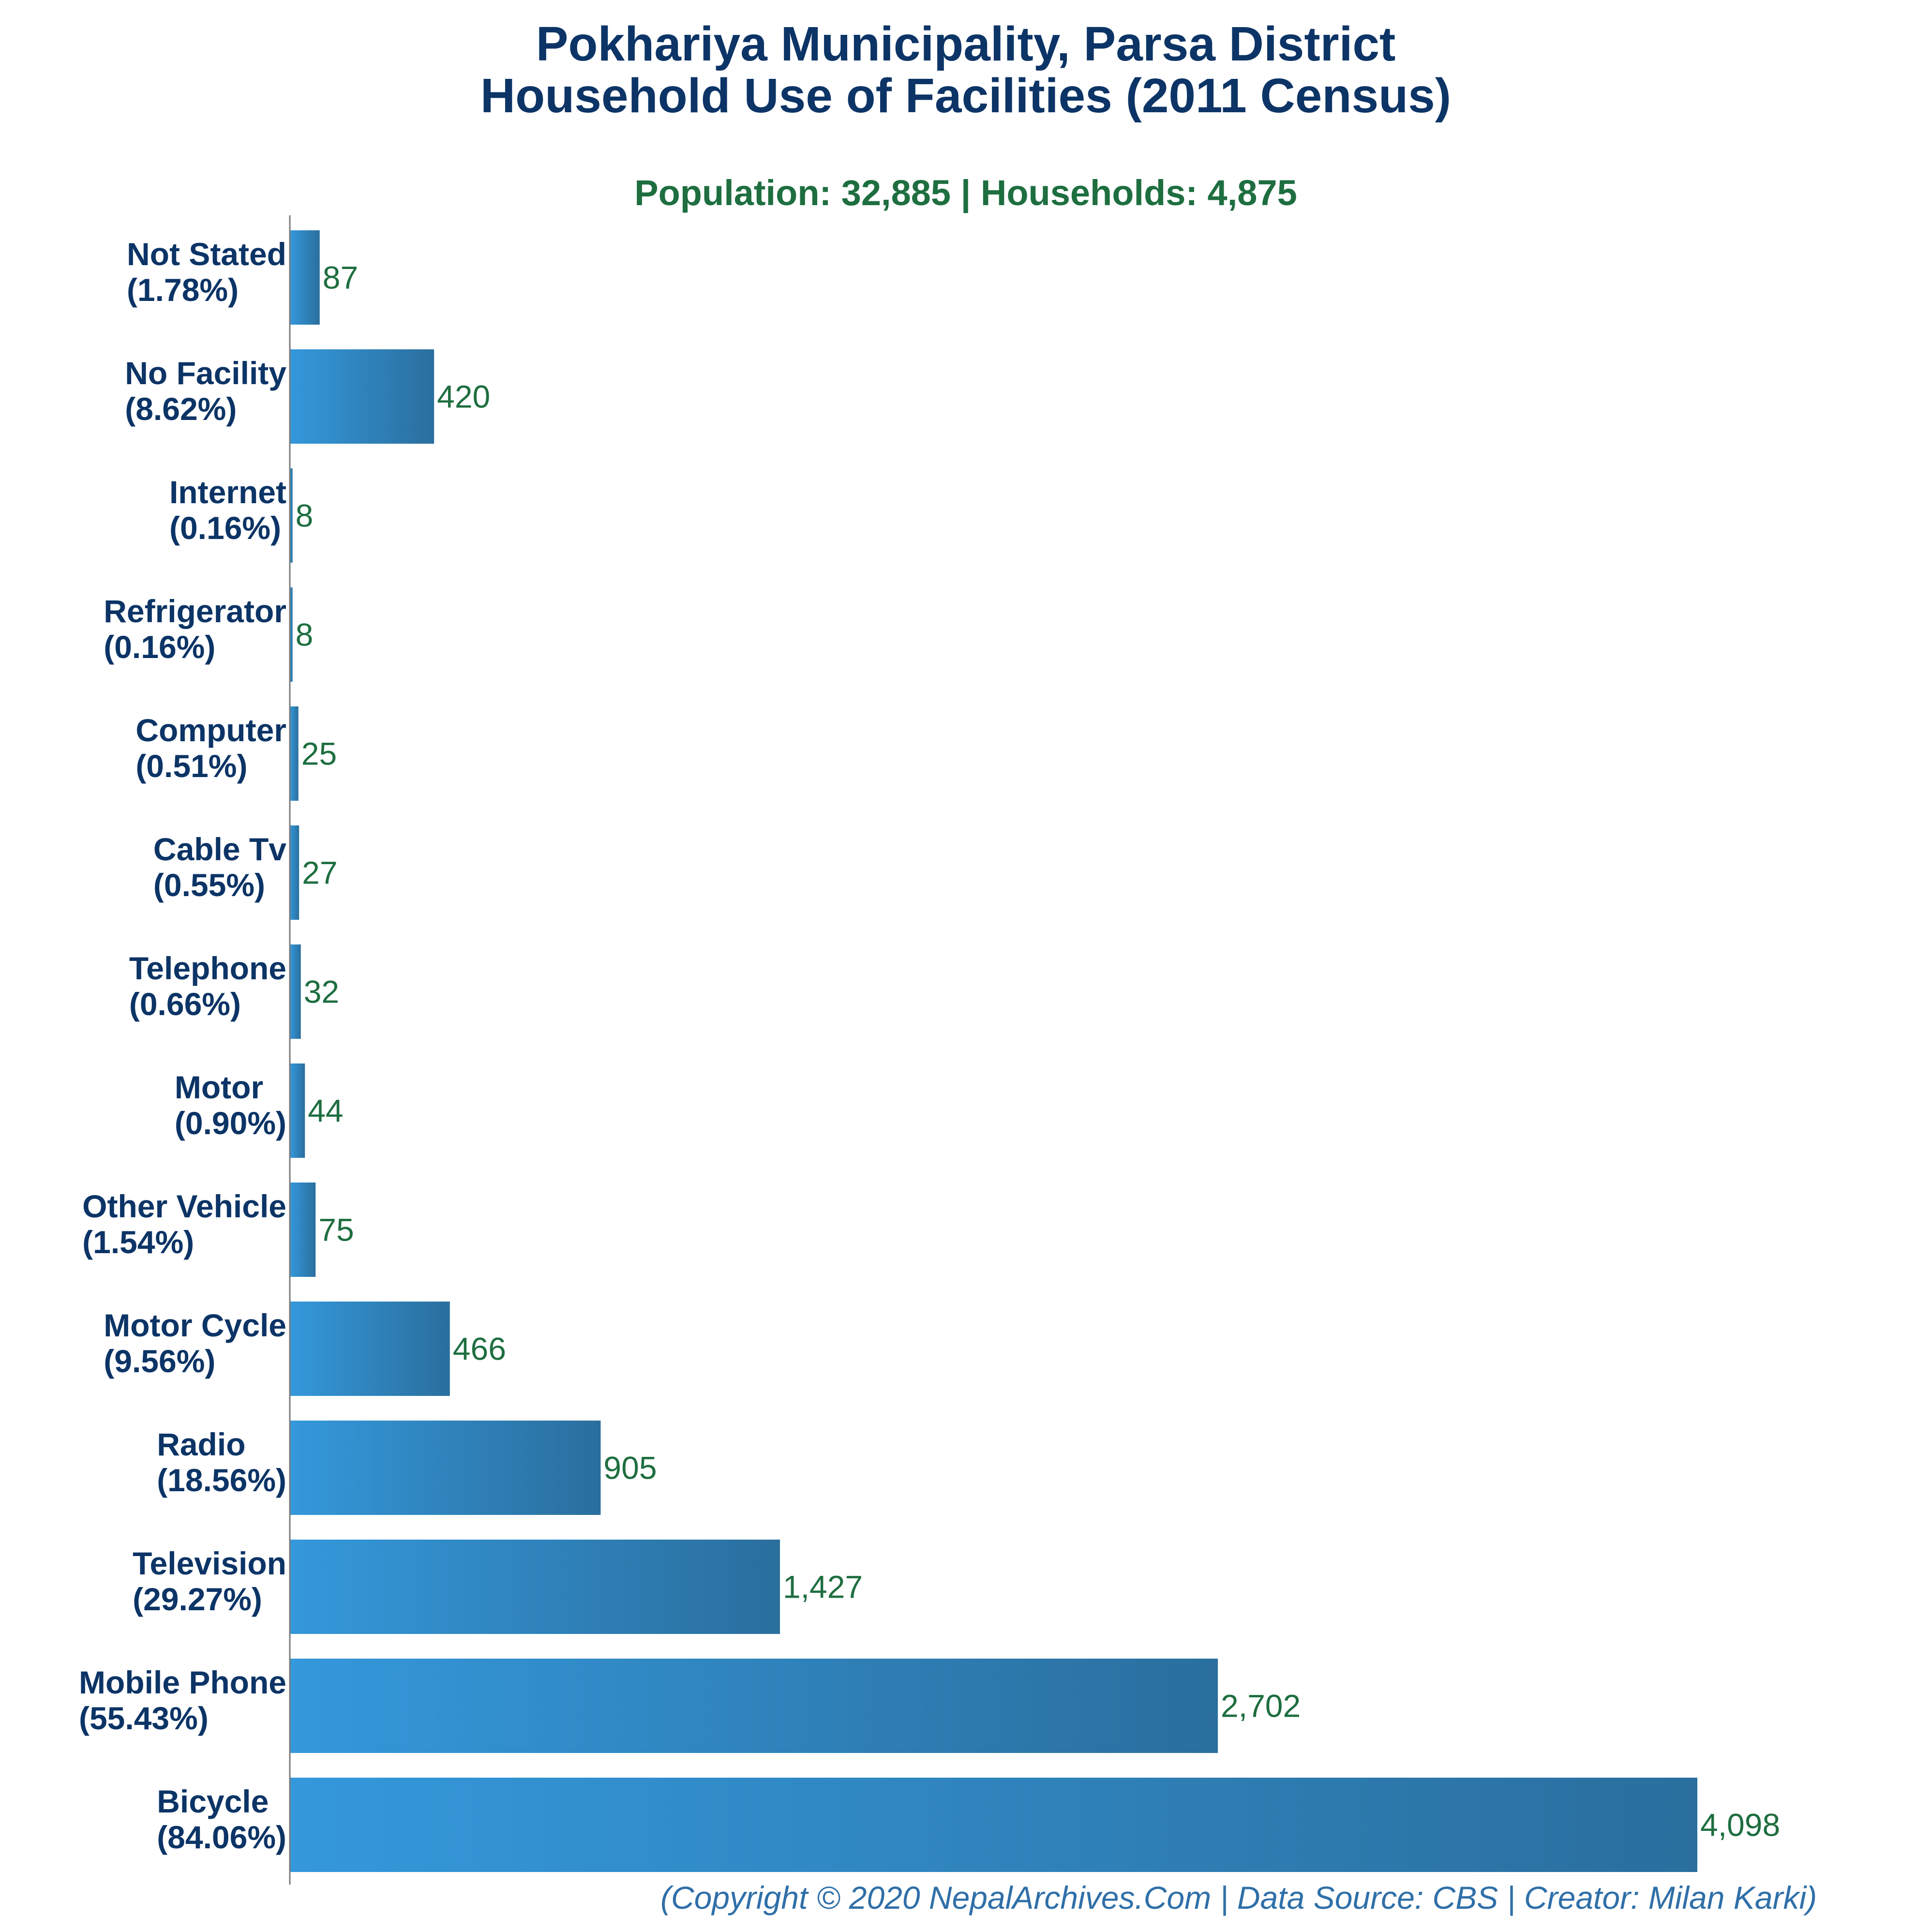 The height and width of the screenshot is (1932, 1932). I want to click on category-name: Telephone, so click(207, 968).